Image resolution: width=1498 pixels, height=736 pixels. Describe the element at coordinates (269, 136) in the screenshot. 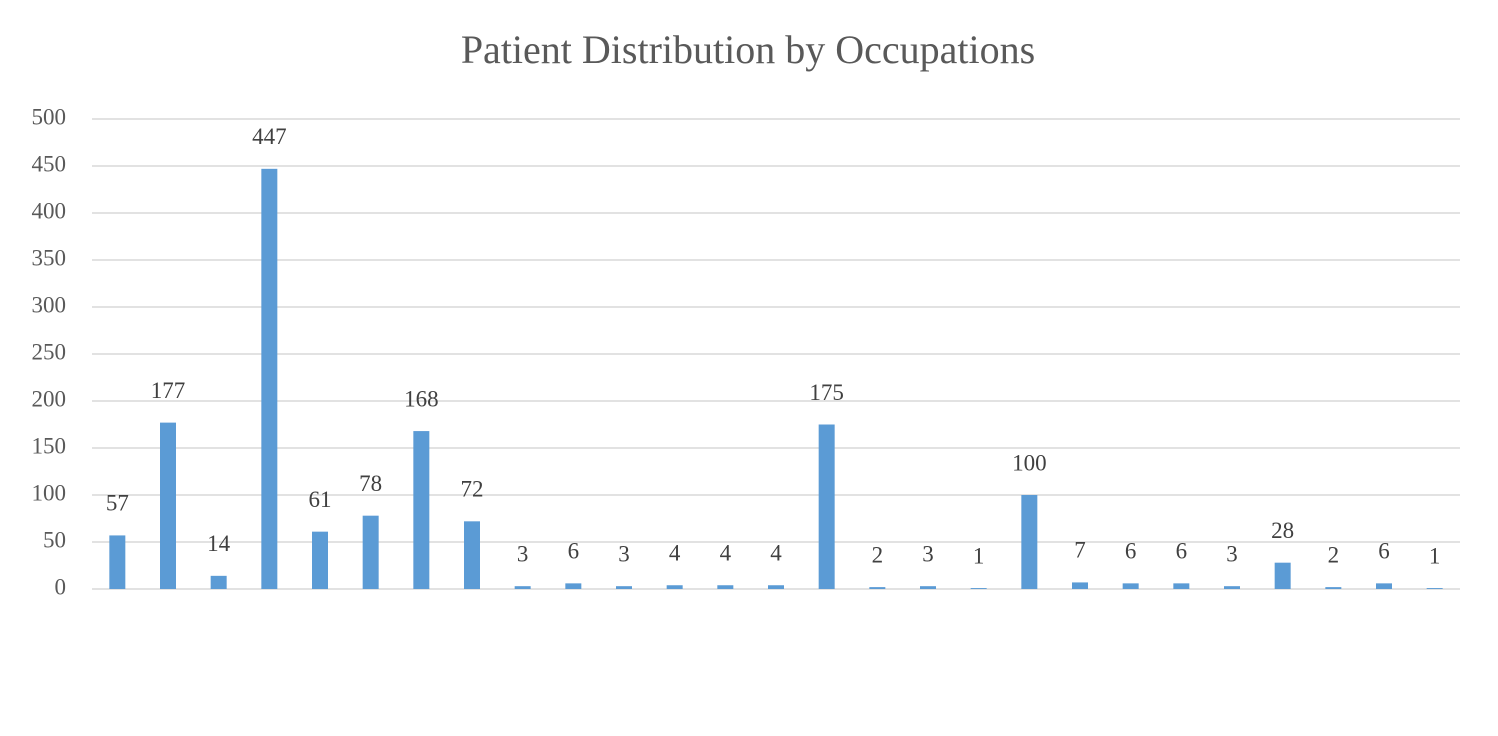

I see `data-label: 447` at that location.